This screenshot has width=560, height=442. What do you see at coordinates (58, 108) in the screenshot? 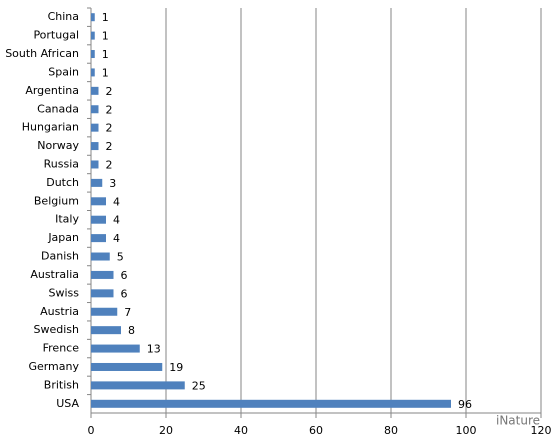
I see `y-tick-label: Canada` at bounding box center [58, 108].